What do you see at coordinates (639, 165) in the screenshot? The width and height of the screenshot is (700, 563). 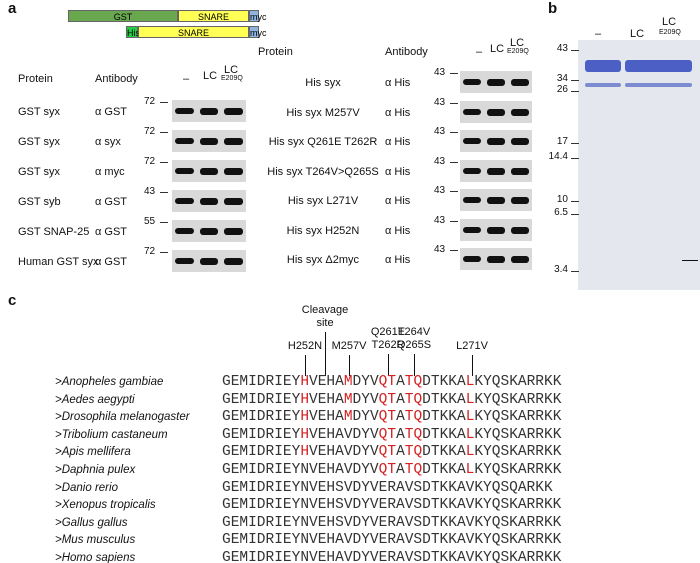 I see `gel` at bounding box center [639, 165].